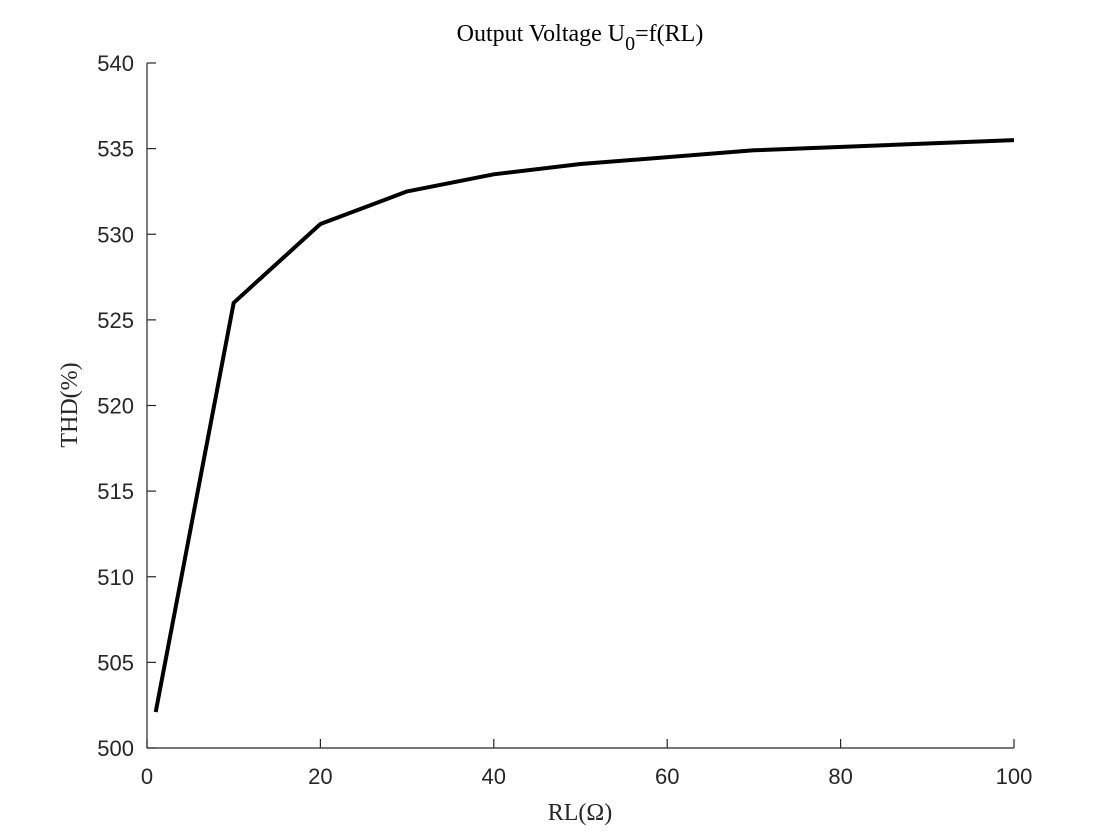  Describe the element at coordinates (115, 662) in the screenshot. I see `y-tick-label: 505` at that location.